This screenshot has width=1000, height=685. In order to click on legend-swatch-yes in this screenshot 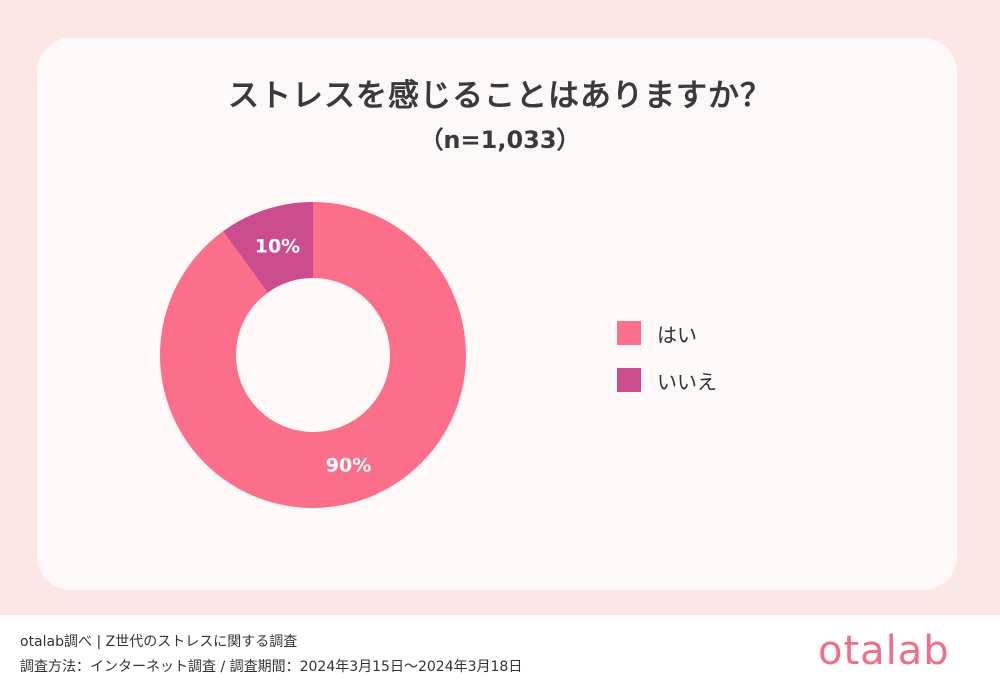, I will do `click(629, 333)`.